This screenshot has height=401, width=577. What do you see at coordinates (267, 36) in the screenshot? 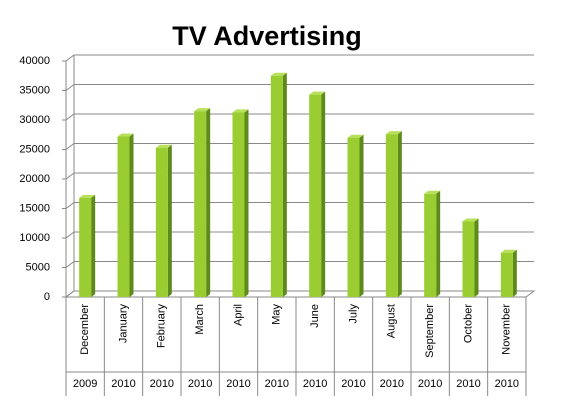
I see `chart-title: TV Advertising` at bounding box center [267, 36].